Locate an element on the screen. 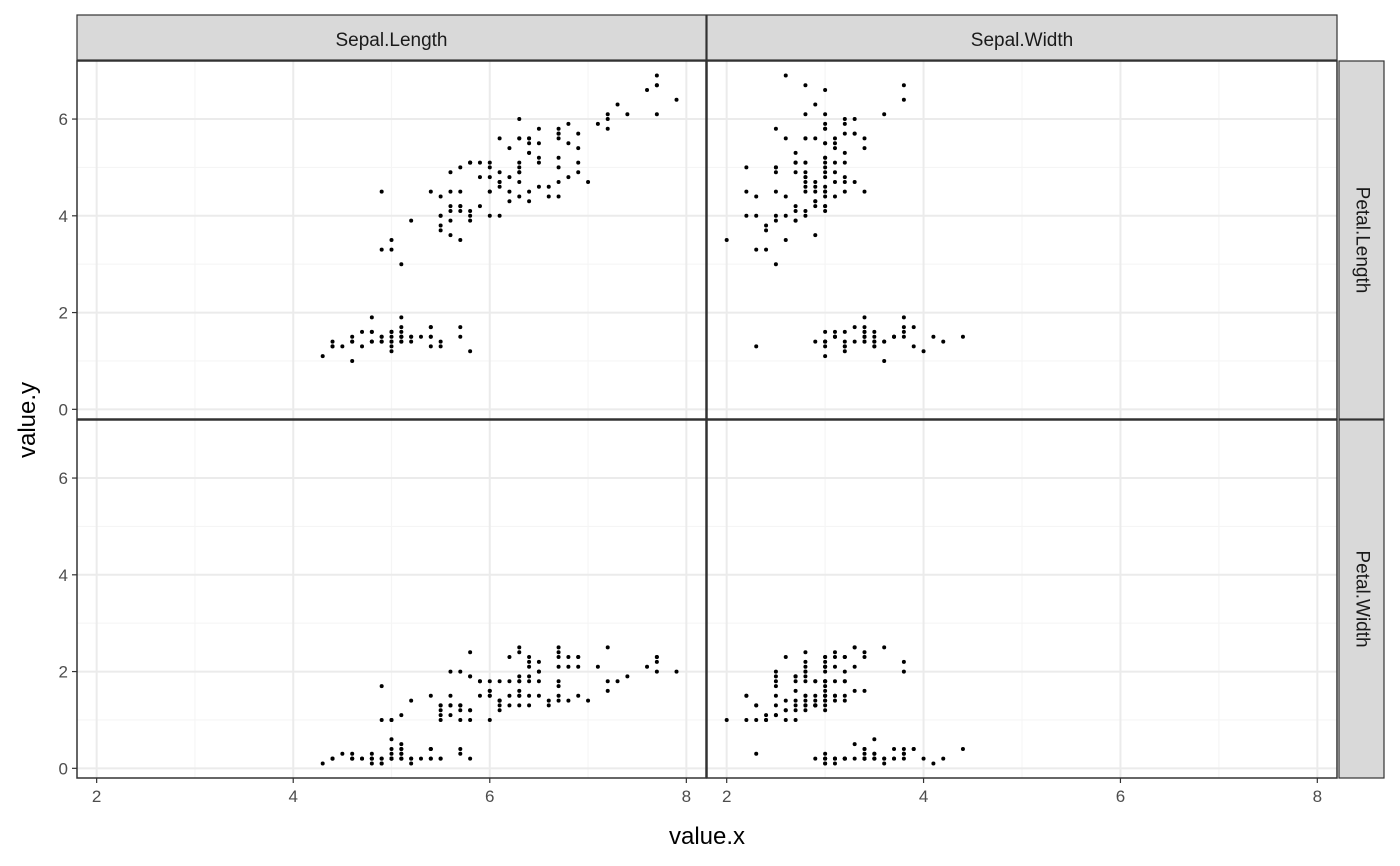  y-tick-label: 2 is located at coordinates (63, 313).